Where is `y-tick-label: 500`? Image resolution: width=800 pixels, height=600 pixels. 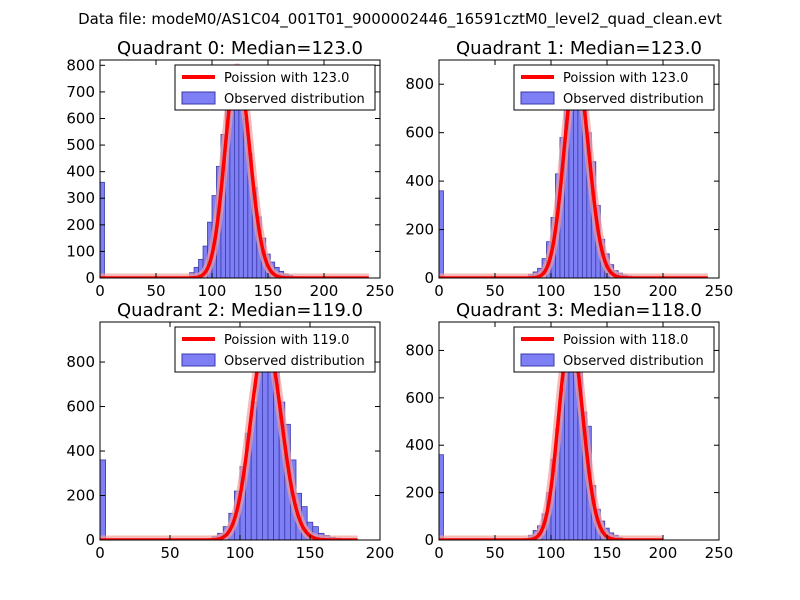
y-tick-label: 500 is located at coordinates (80, 145).